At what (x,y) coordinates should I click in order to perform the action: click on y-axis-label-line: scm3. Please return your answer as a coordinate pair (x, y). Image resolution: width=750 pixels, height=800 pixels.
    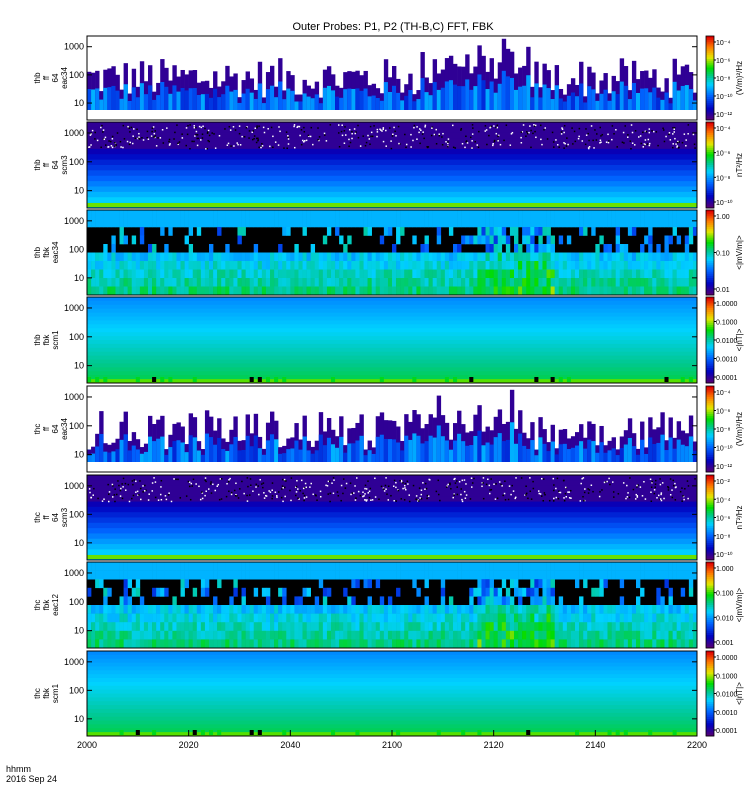
    Looking at the image, I should click on (64, 165).